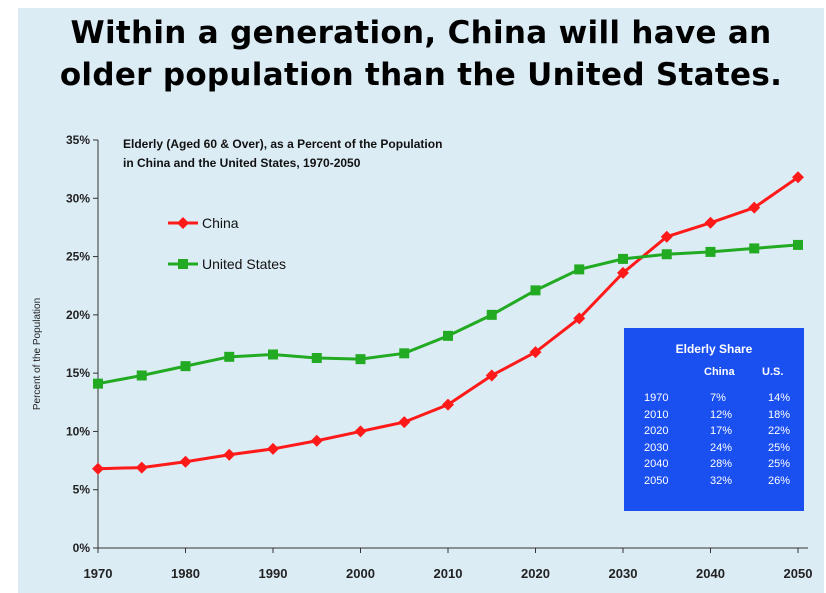 This screenshot has height=593, width=826. Describe the element at coordinates (183, 264) in the screenshot. I see `legend-marker-united-states` at that location.